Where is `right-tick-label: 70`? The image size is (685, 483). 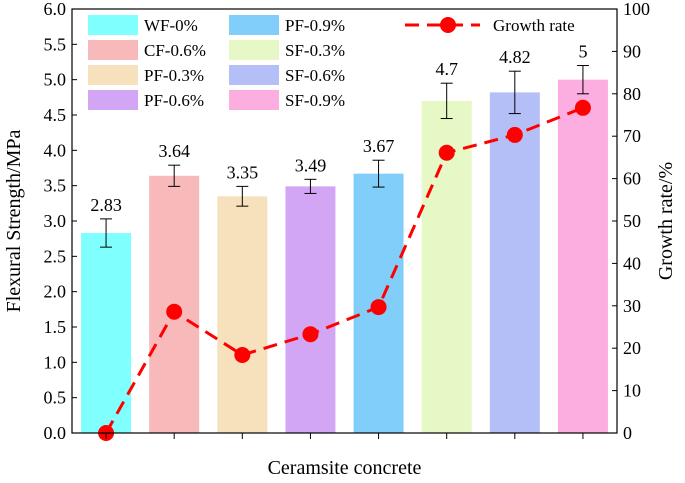
right-tick-label: 70 is located at coordinates (632, 136).